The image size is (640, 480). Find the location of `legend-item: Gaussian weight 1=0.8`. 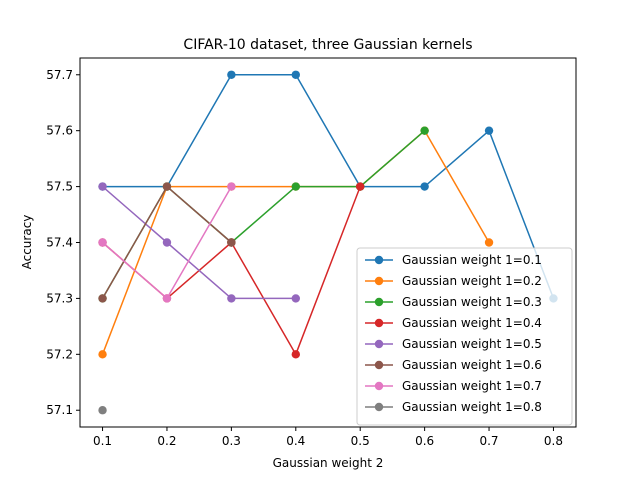

legend-item: Gaussian weight 1=0.8 is located at coordinates (453, 407).